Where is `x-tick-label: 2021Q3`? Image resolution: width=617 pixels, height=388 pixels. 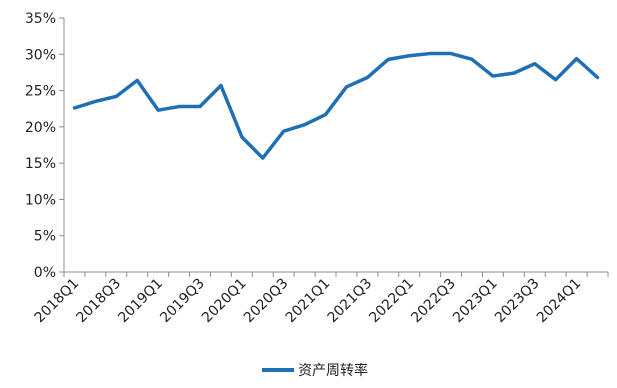 x-tick-label: 2021Q3 is located at coordinates (350, 301).